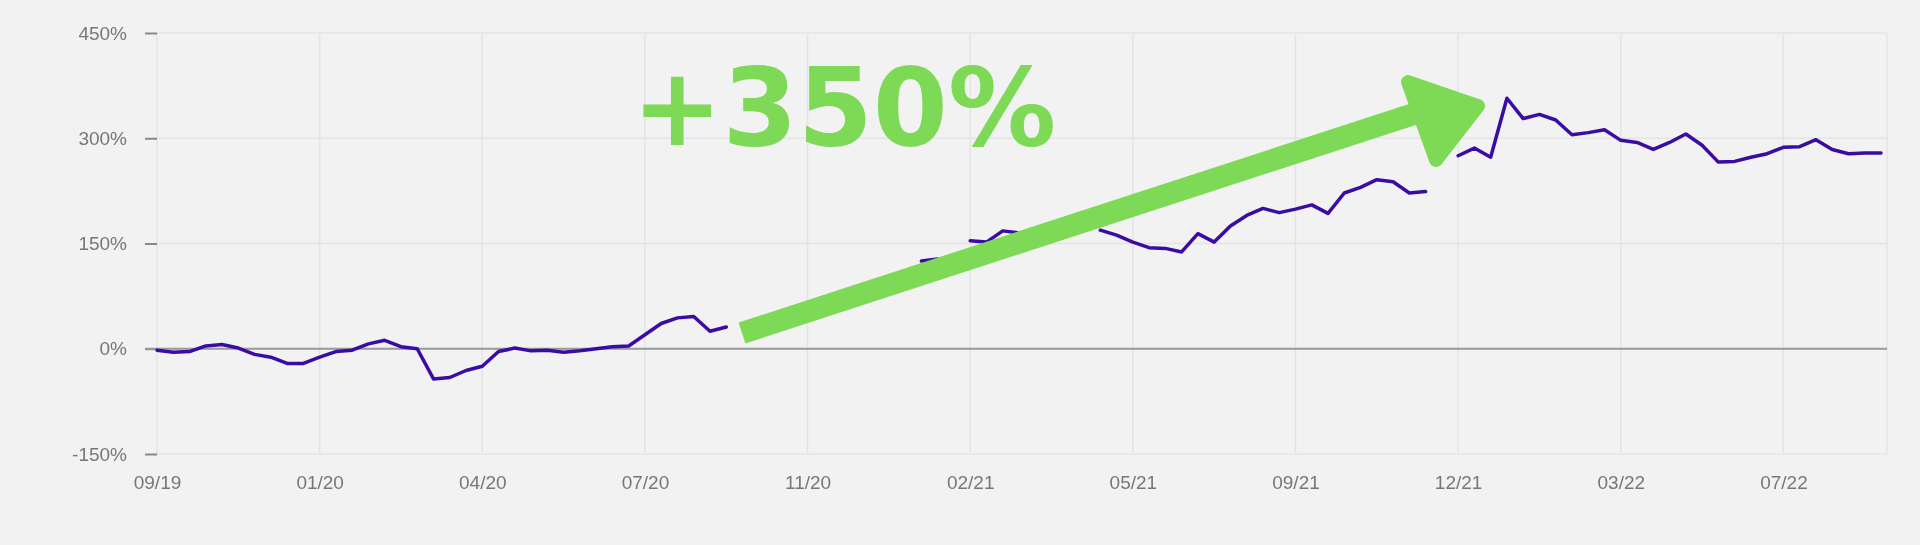 This screenshot has width=1920, height=545. Describe the element at coordinates (645, 483) in the screenshot. I see `x-tick-label: 07/20` at that location.